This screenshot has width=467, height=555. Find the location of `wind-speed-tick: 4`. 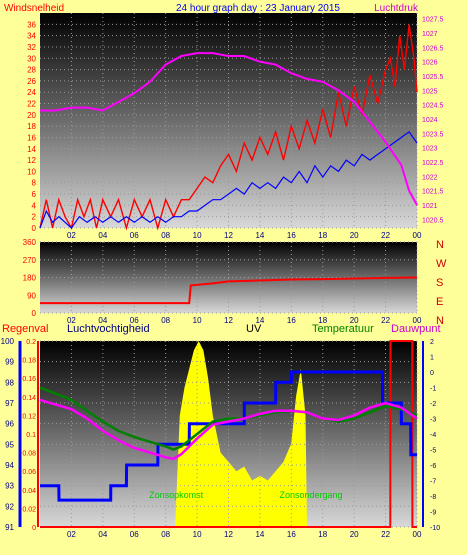

wind-speed-tick: 4 is located at coordinates (34, 205).